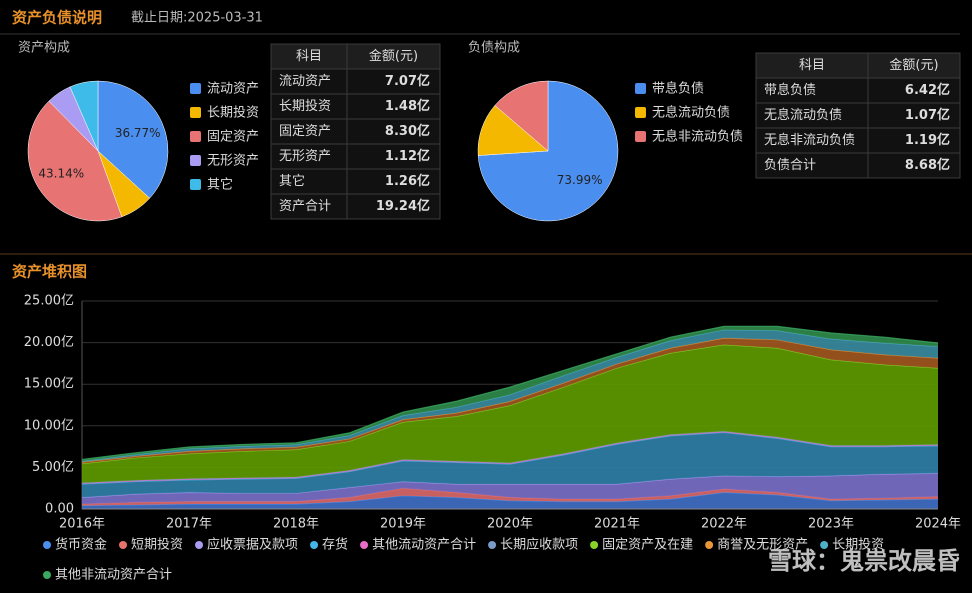 This screenshot has width=972, height=593. Describe the element at coordinates (407, 106) in the screenshot. I see `table-text: 1.48亿` at that location.